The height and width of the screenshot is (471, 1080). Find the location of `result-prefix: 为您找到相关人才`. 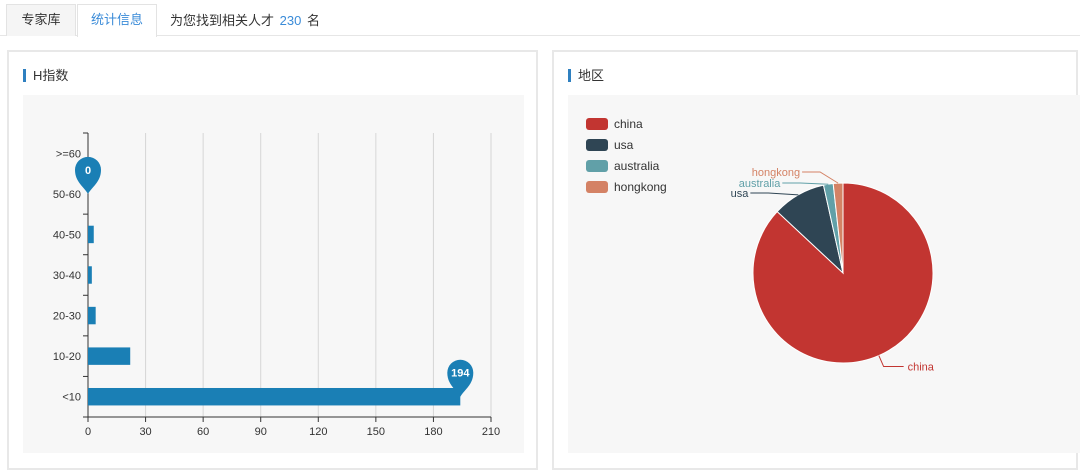

result-prefix: 为您找到相关人才 is located at coordinates (222, 20).